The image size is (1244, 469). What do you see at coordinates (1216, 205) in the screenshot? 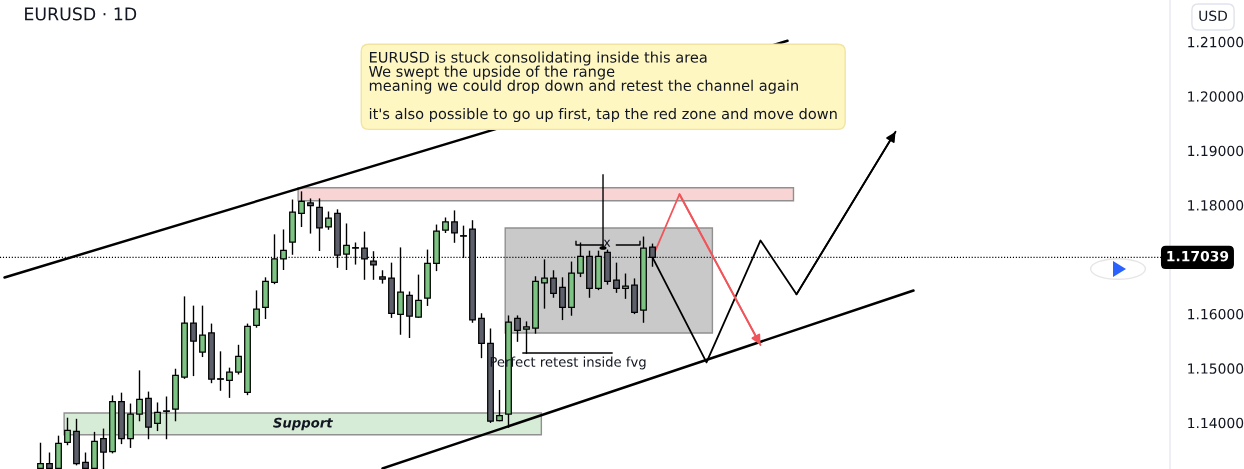
I see `y-tick-label: 1.18000` at bounding box center [1216, 205].